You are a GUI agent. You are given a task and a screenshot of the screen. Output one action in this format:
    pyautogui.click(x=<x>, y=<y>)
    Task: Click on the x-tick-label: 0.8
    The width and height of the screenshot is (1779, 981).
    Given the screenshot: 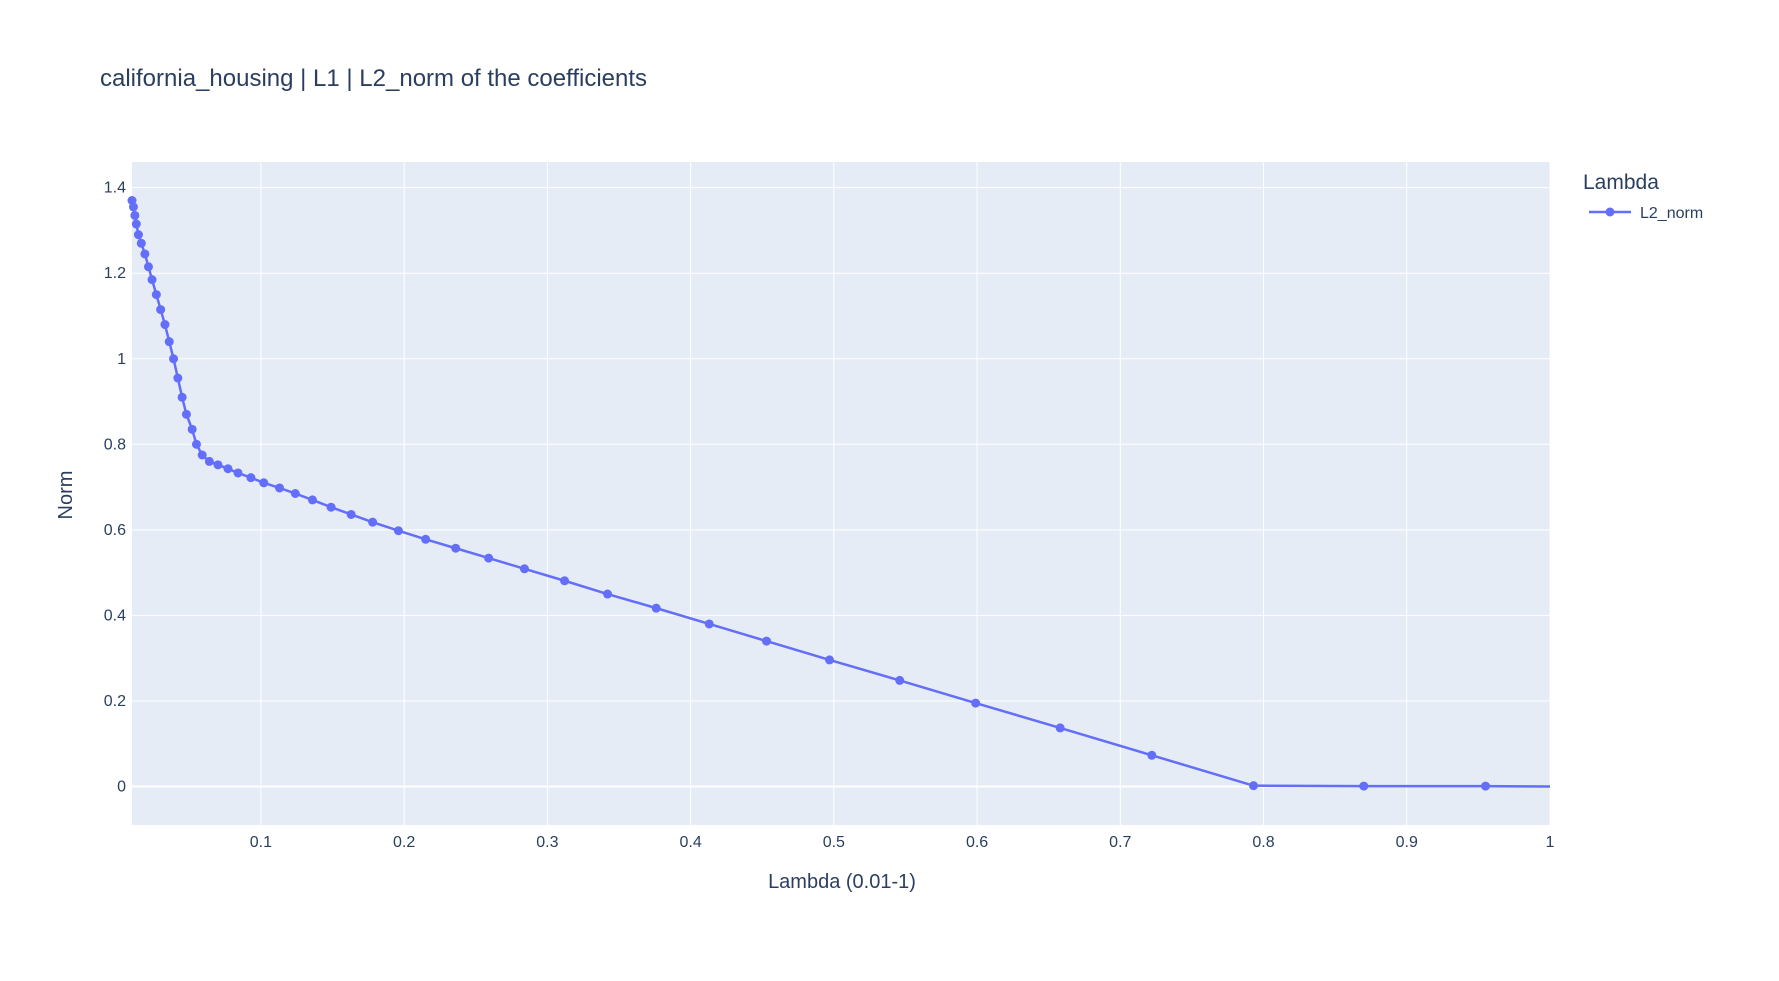 What is the action you would take?
    pyautogui.click(x=1263, y=842)
    